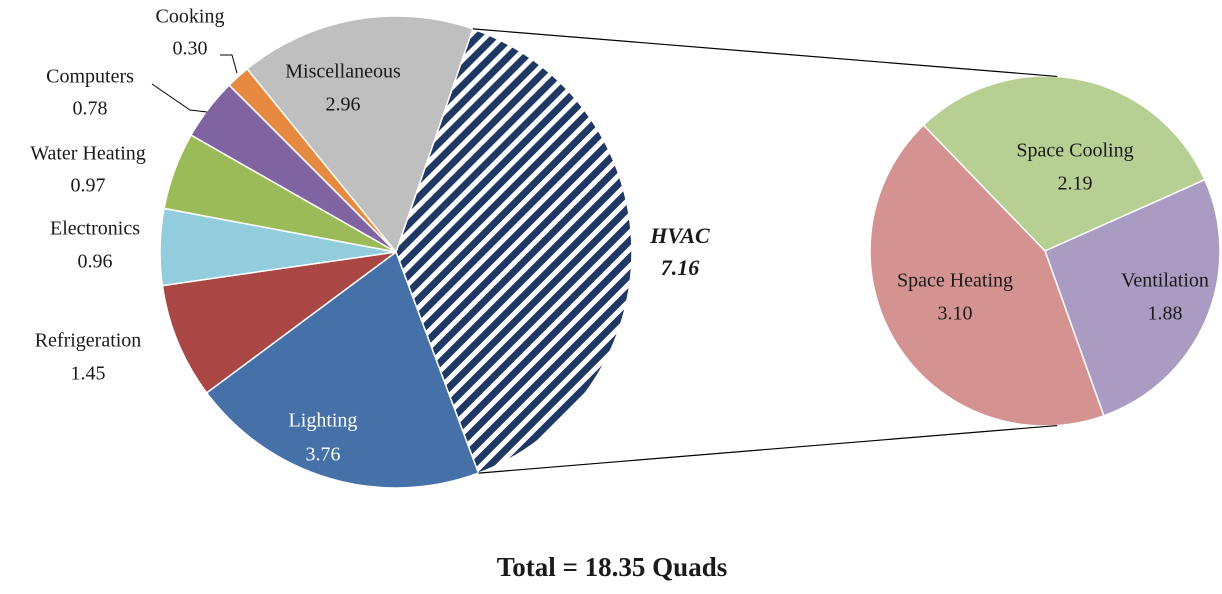 This screenshot has width=1222, height=594. What do you see at coordinates (323, 455) in the screenshot?
I see `value-label: 3.76` at bounding box center [323, 455].